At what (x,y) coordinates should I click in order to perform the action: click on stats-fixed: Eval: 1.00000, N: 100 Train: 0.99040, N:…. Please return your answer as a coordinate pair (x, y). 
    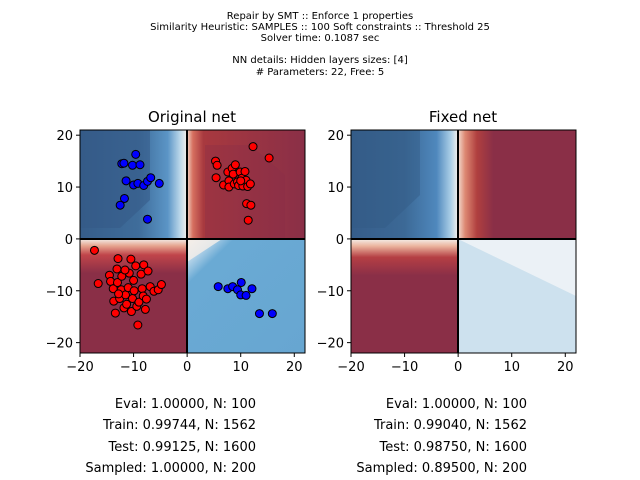
    Looking at the image, I should click on (441, 436).